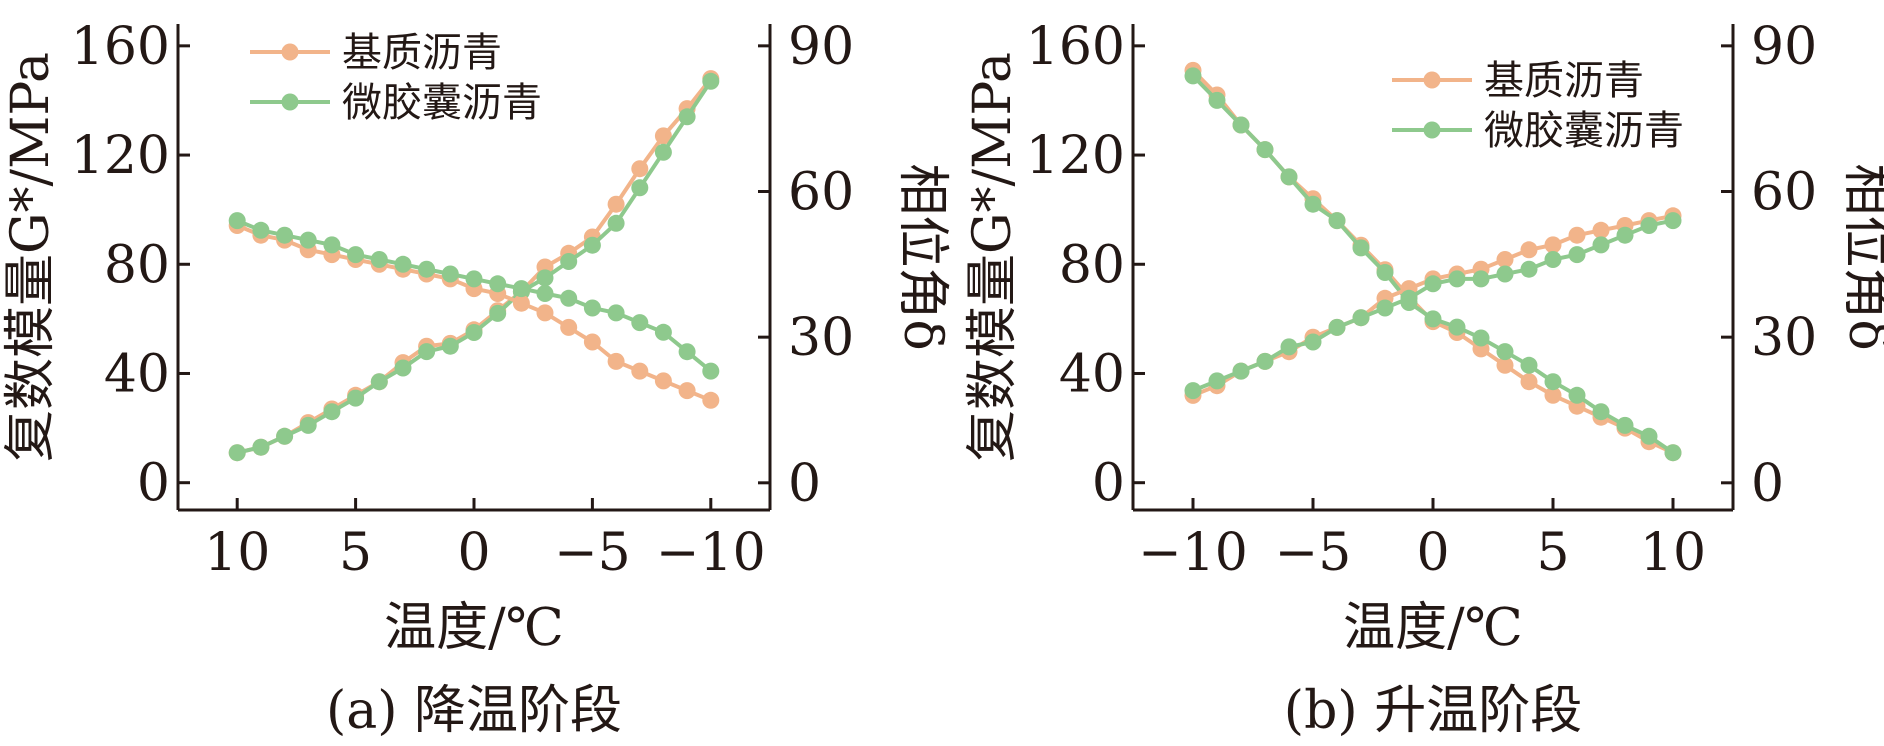 This screenshot has width=1884, height=746. I want to click on x-axis-title: 温度/℃, so click(1433, 628).